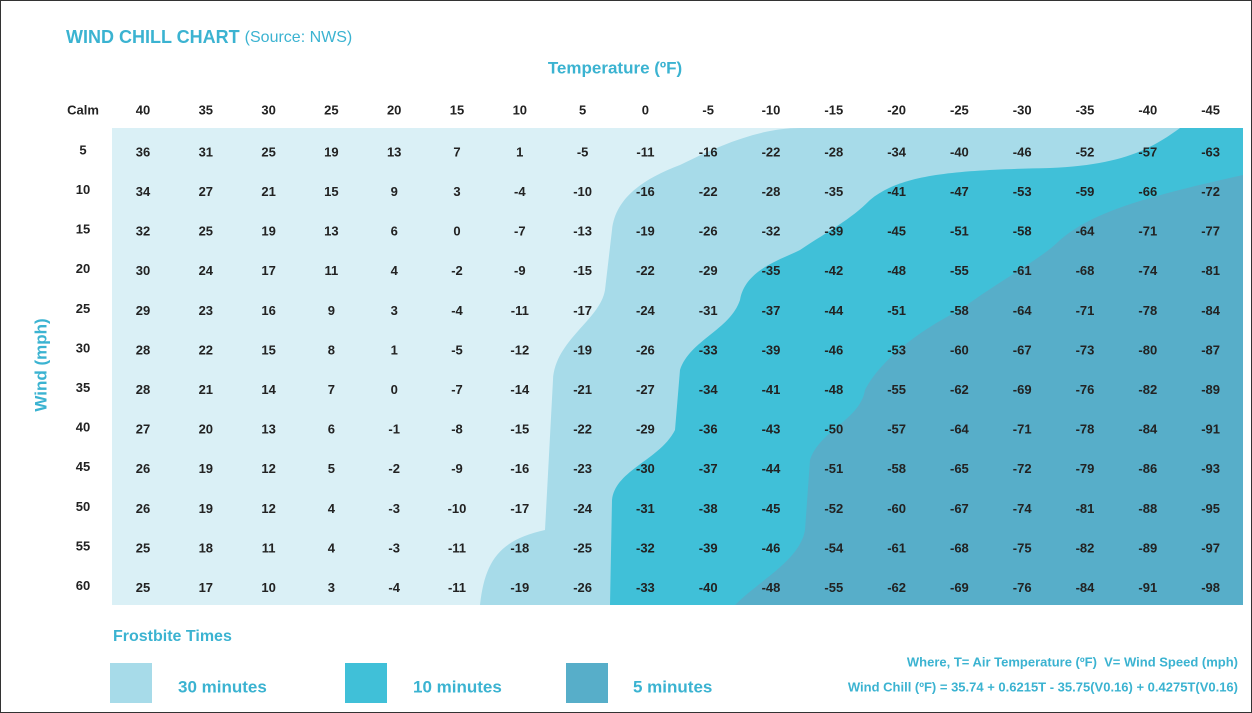  What do you see at coordinates (519, 468) in the screenshot?
I see `cell-value: -16` at bounding box center [519, 468].